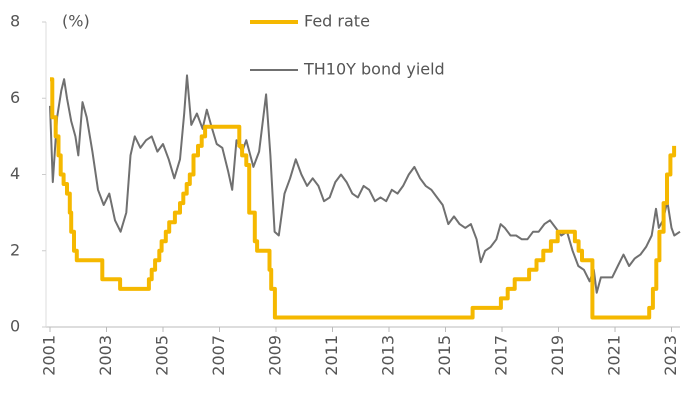 This screenshot has height=396, width=686. What do you see at coordinates (670, 355) in the screenshot?
I see `x-tick-label: 2023` at bounding box center [670, 355].